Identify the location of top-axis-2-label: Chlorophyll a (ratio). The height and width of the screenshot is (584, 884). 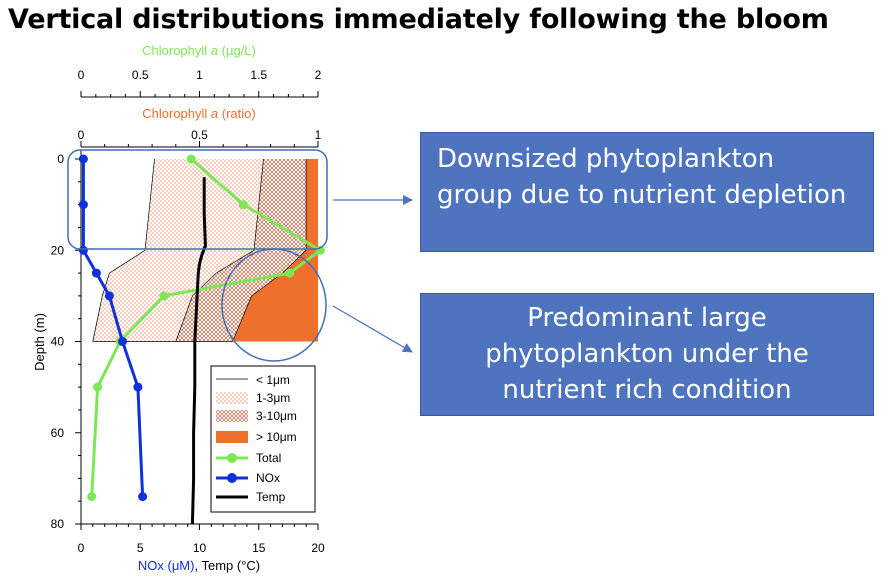
(198, 113).